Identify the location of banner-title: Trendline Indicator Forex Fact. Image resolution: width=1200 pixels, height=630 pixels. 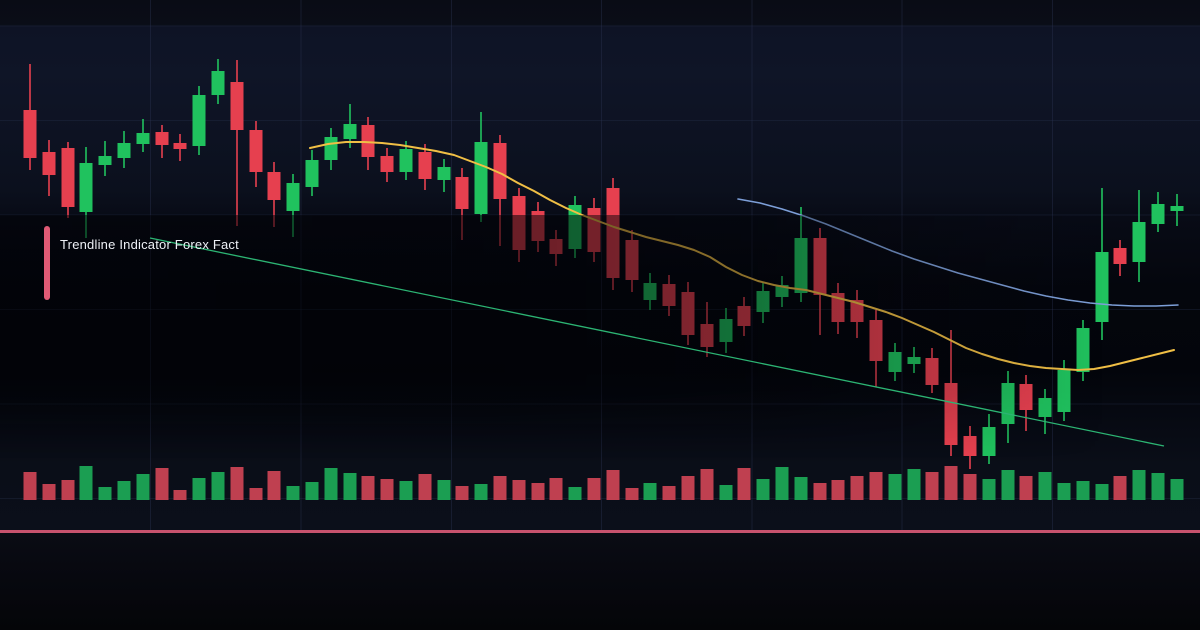
(149, 244).